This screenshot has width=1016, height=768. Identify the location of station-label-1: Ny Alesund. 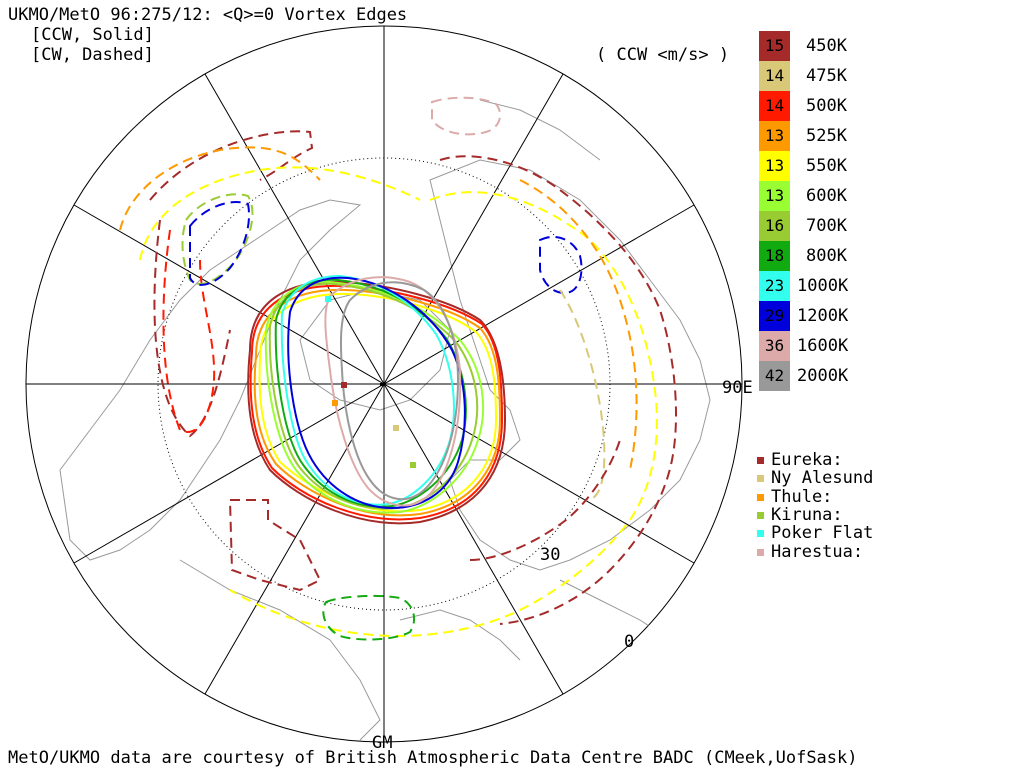
(822, 478).